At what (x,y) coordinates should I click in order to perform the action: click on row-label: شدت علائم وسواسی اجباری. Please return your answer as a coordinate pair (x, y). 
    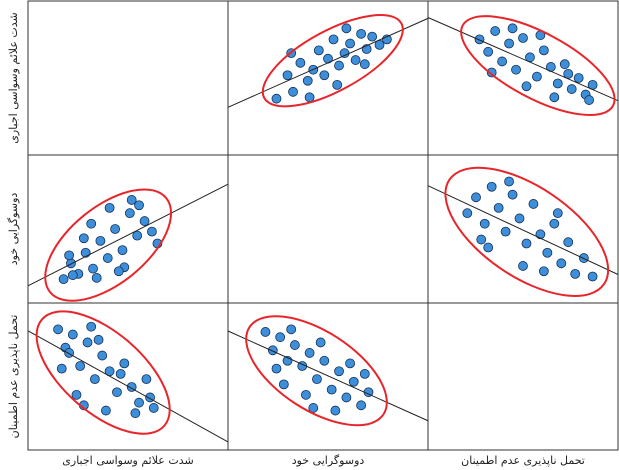
    Looking at the image, I should click on (13, 77).